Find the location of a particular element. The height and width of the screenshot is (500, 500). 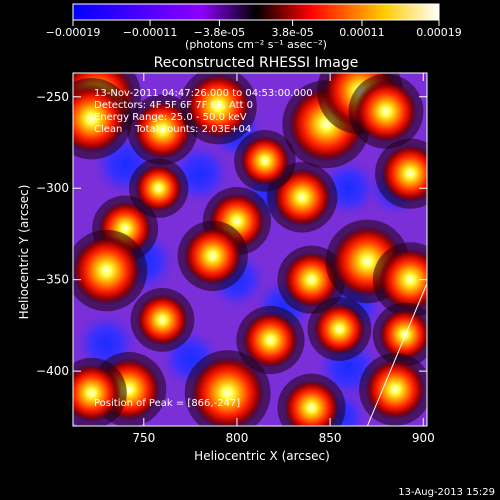

chart-title: Reconstructed RHESSI Image is located at coordinates (256, 63).